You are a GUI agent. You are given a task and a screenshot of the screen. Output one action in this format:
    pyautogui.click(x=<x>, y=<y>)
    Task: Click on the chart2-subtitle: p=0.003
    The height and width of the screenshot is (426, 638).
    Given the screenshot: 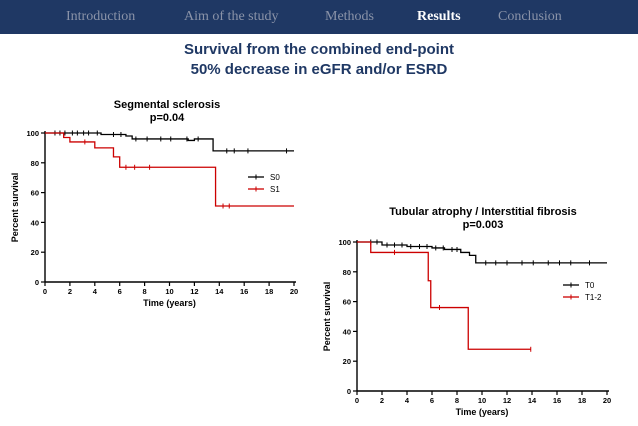 What is the action you would take?
    pyautogui.click(x=483, y=225)
    